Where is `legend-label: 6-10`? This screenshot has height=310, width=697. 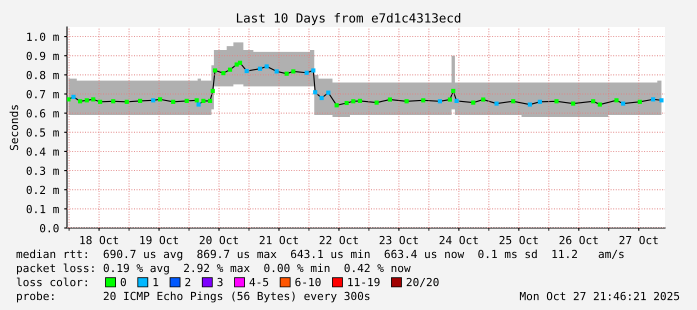 legend-label: 6-10 is located at coordinates (308, 282).